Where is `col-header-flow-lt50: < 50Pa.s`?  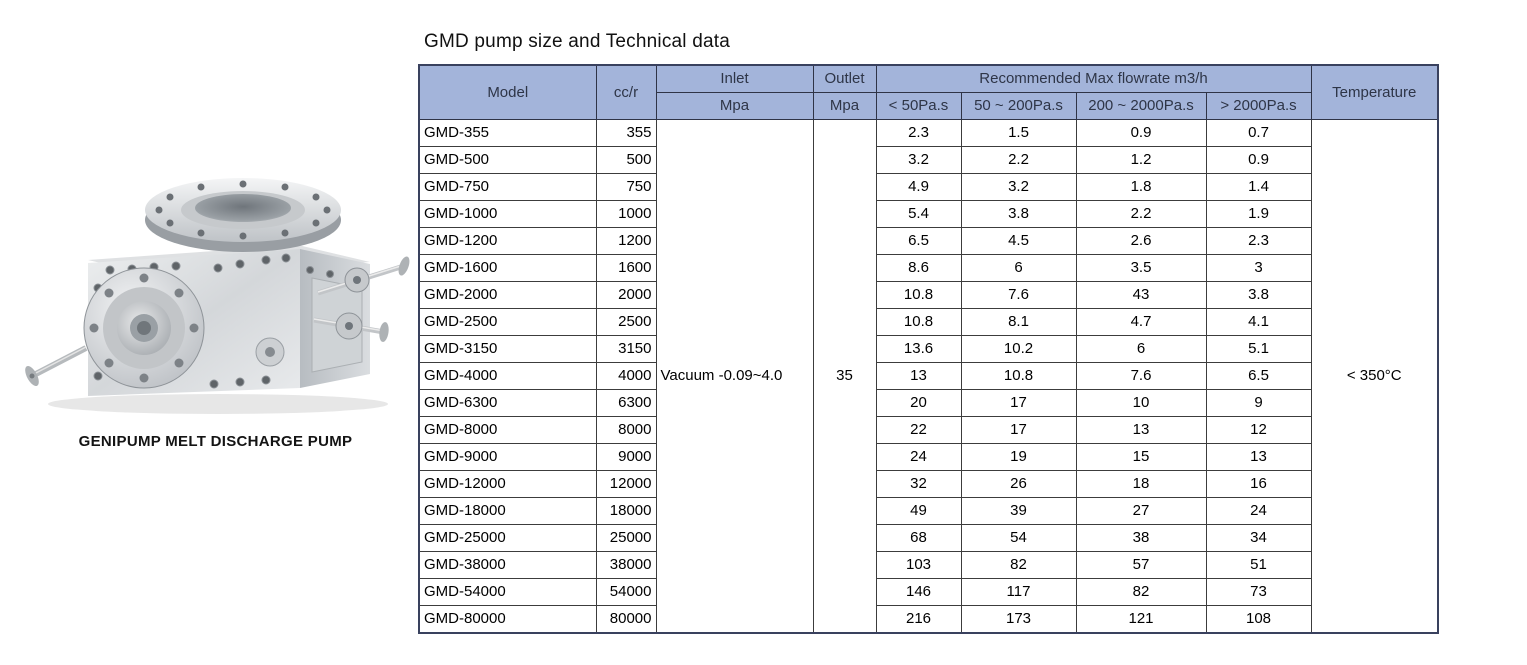
col-header-flow-lt50: < 50Pa.s is located at coordinates (918, 106).